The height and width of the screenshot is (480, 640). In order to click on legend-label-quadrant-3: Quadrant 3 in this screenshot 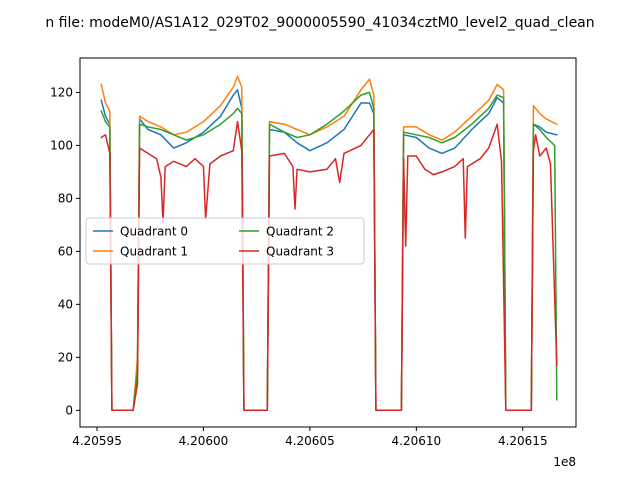, I will do `click(300, 252)`.